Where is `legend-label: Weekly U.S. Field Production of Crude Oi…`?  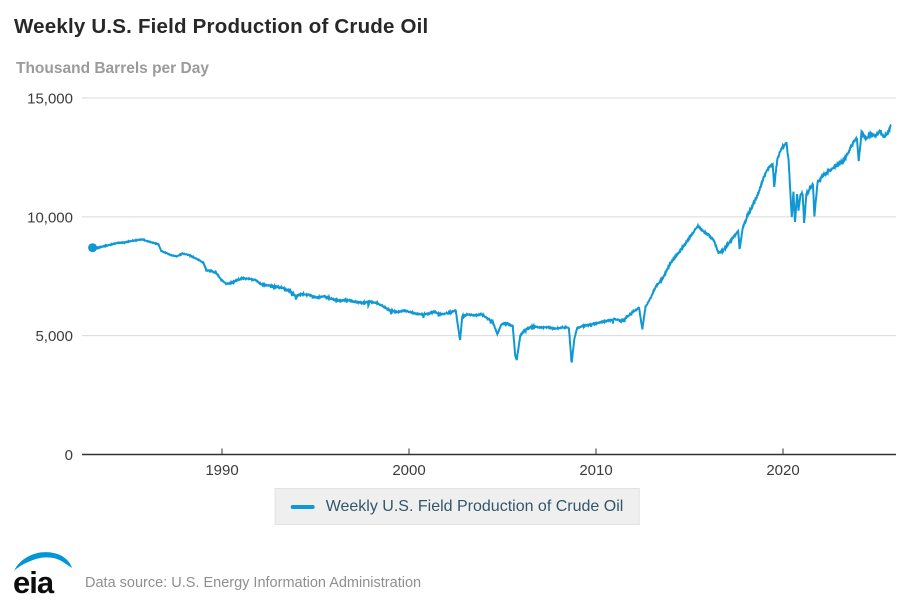
legend-label: Weekly U.S. Field Production of Crude Oi… is located at coordinates (474, 506).